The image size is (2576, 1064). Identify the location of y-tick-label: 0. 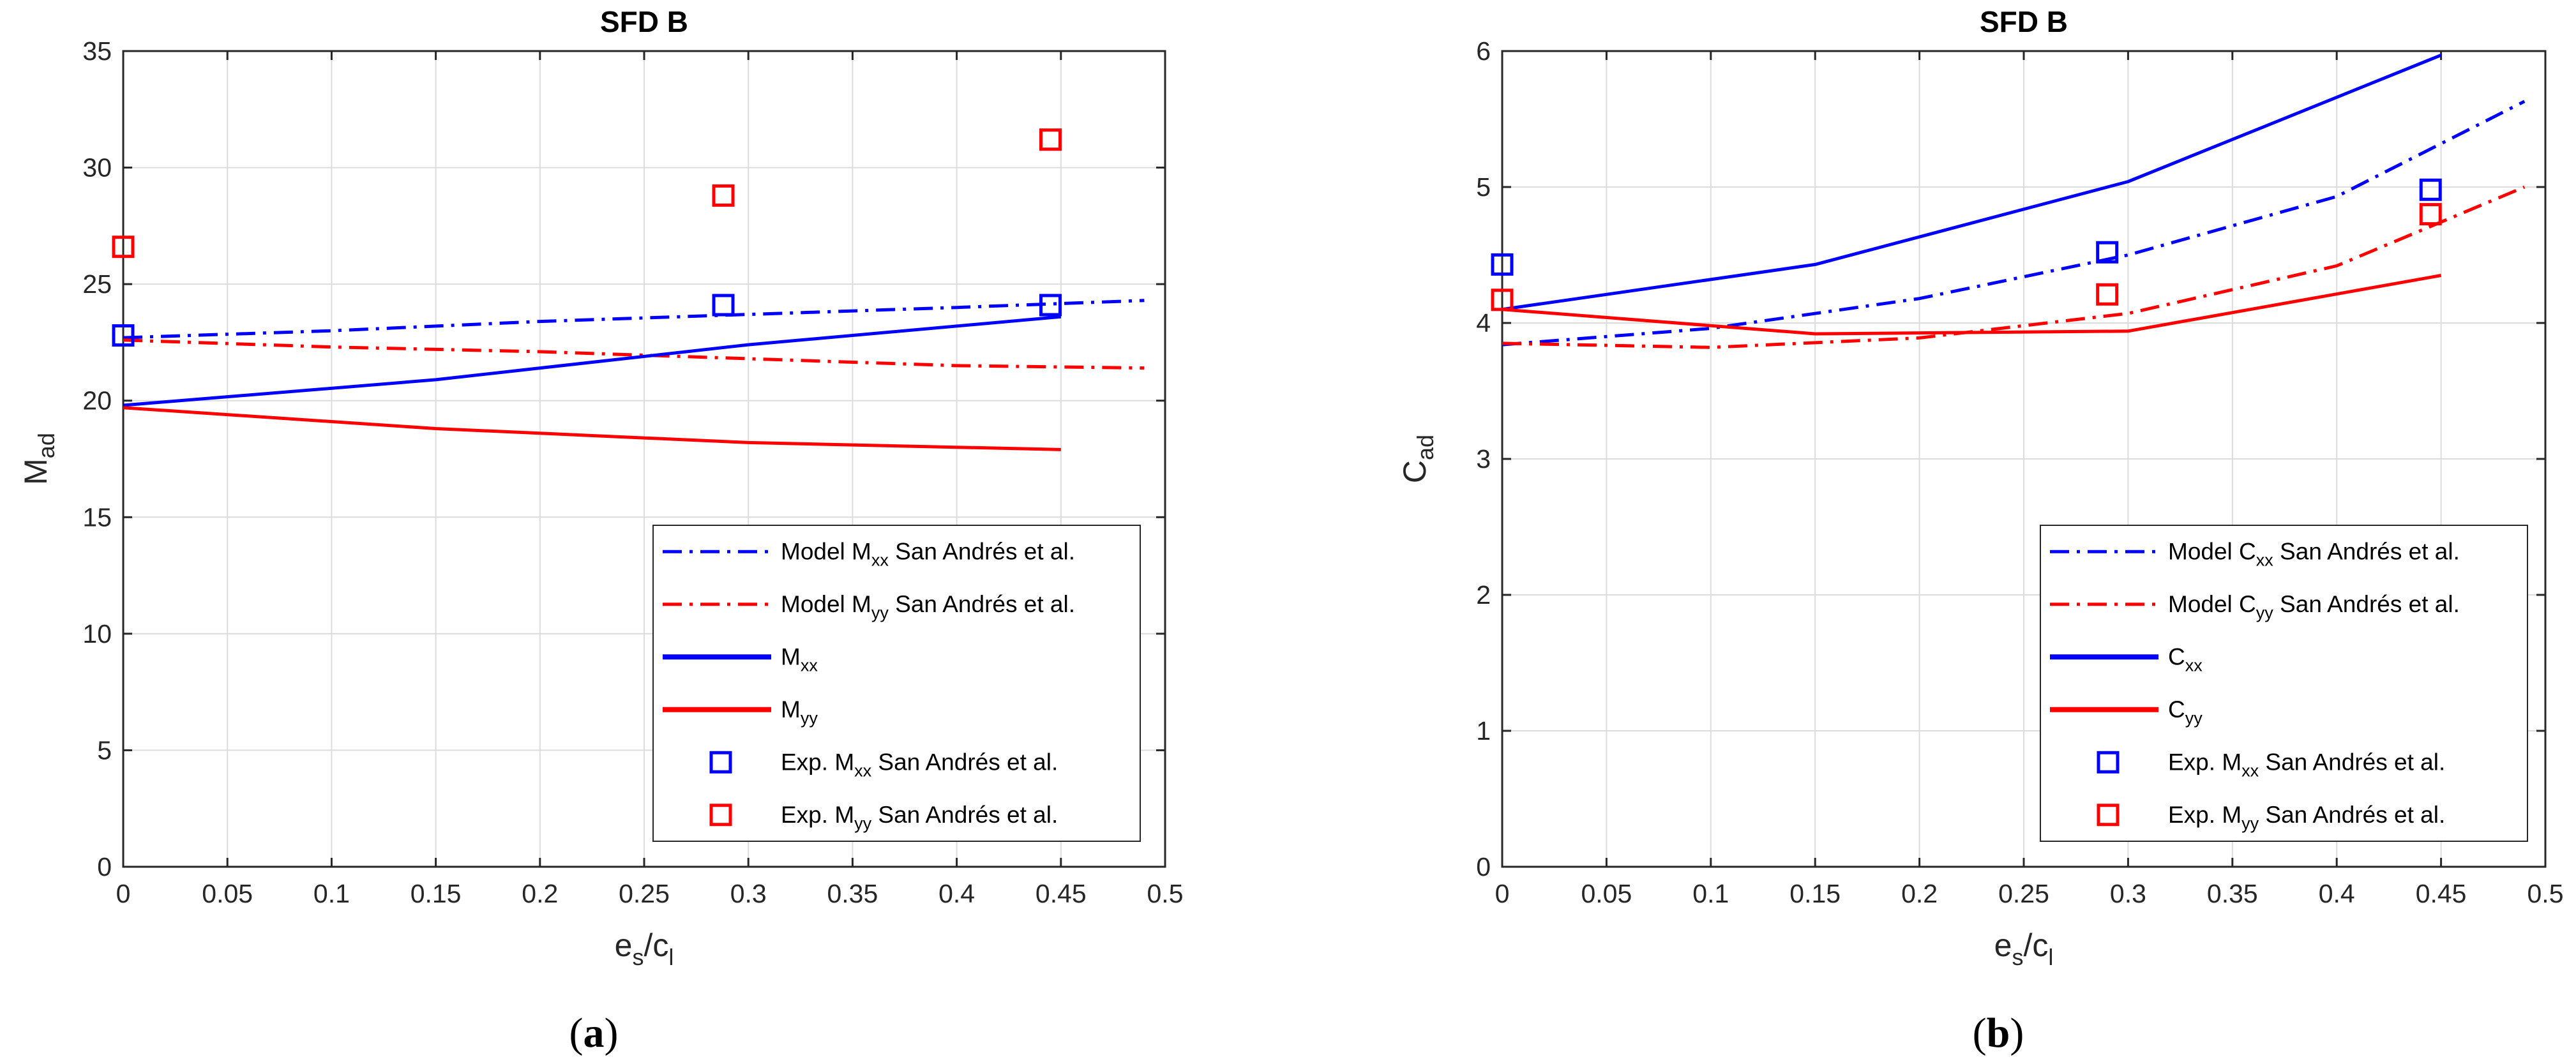
(104, 866).